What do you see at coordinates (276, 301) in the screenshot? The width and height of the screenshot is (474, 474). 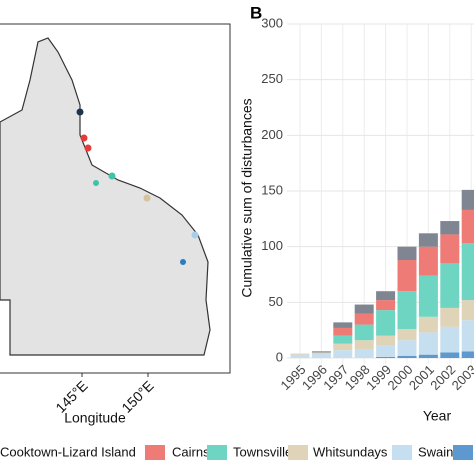 I see `y-tick-label: 50` at bounding box center [276, 301].